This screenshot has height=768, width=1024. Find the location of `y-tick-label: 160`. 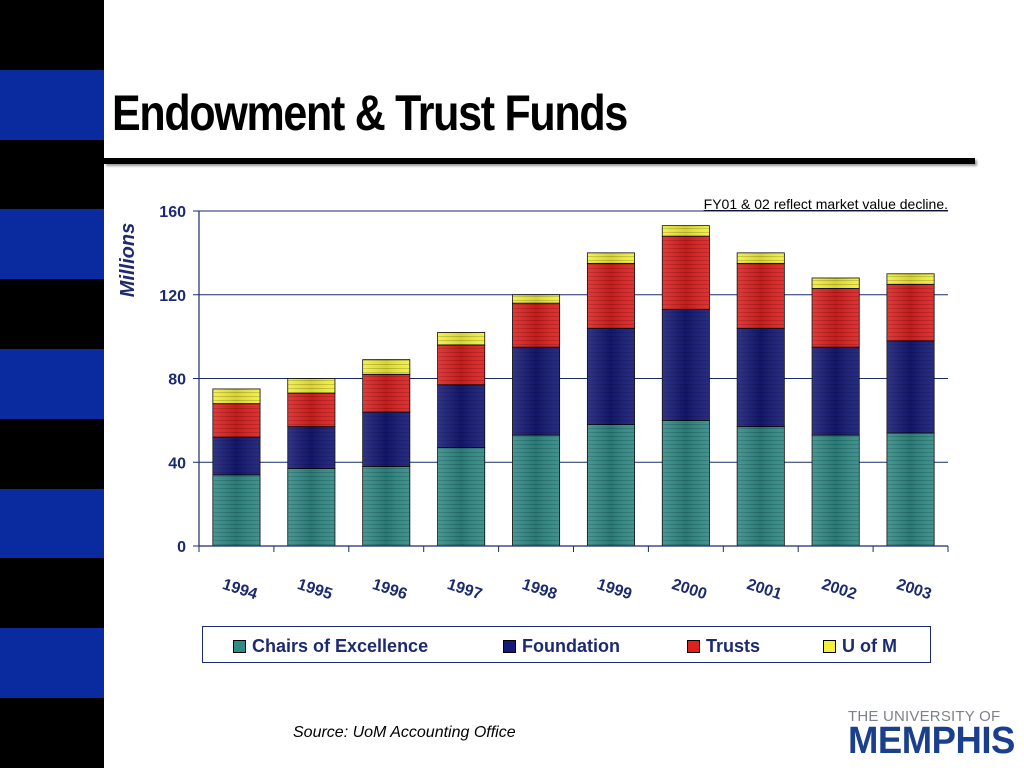

y-tick-label: 160 is located at coordinates (172, 212).